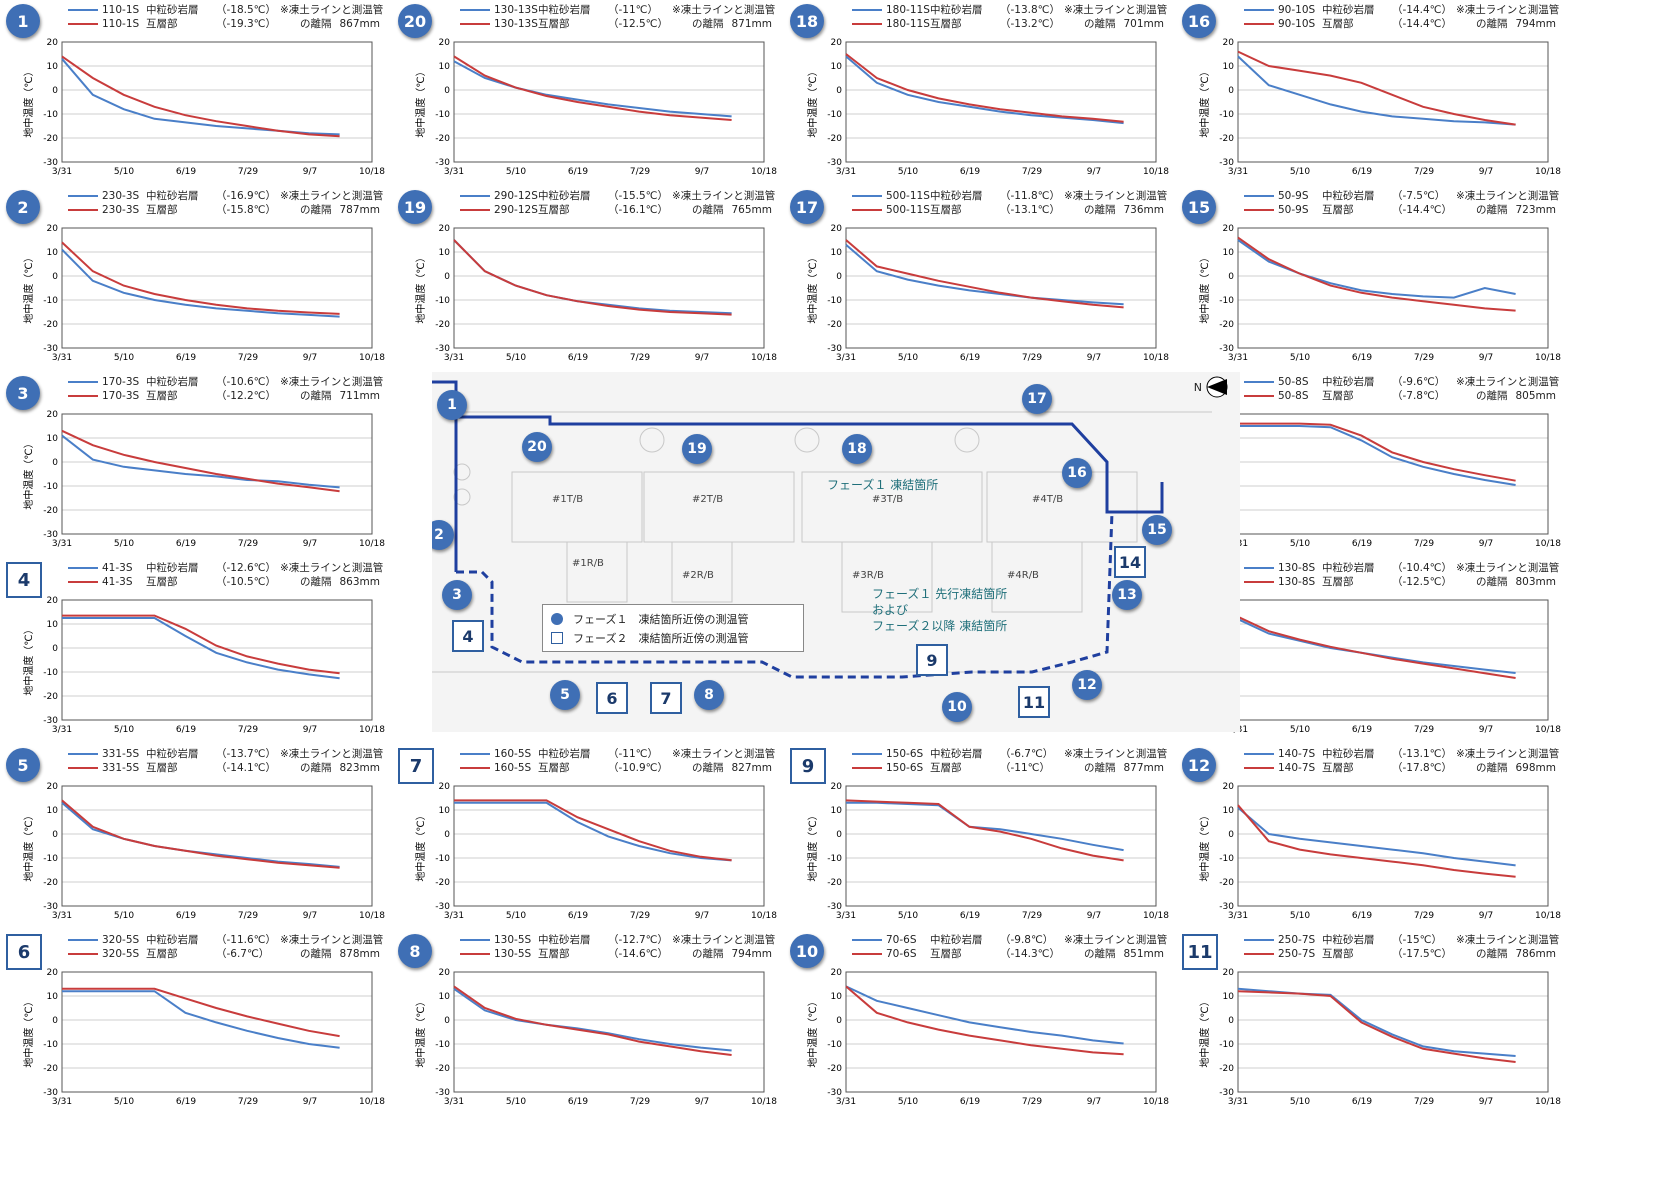 The image size is (1672, 1178). Describe the element at coordinates (564, 196) in the screenshot. I see `legend-entry-fine: 290-12S 中粒砂岩層 （-15.5℃）` at that location.